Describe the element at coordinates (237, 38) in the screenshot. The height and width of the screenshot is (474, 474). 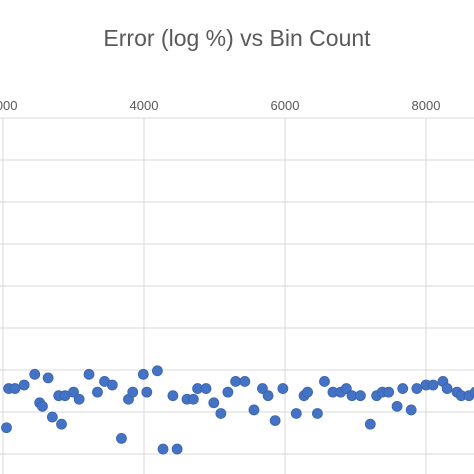
I see `chart-title: Error (log %) vs Bin Count` at that location.